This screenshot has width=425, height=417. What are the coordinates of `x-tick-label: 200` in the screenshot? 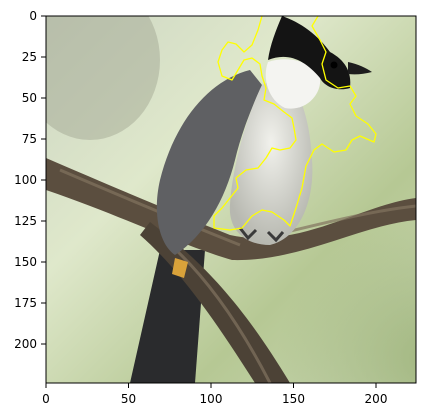 It's located at (376, 399).